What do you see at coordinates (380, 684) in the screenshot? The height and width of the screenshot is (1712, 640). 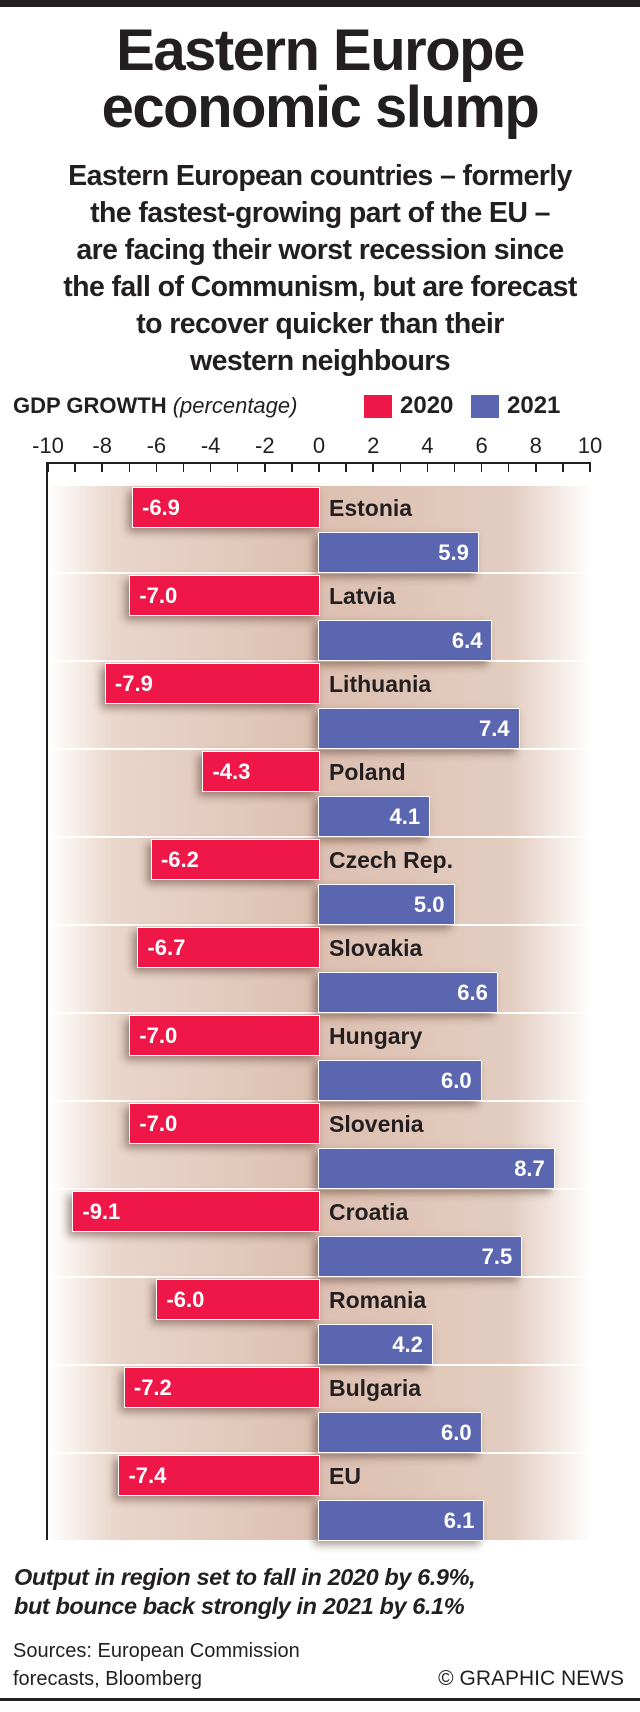 I see `country-label: Lithuania` at bounding box center [380, 684].